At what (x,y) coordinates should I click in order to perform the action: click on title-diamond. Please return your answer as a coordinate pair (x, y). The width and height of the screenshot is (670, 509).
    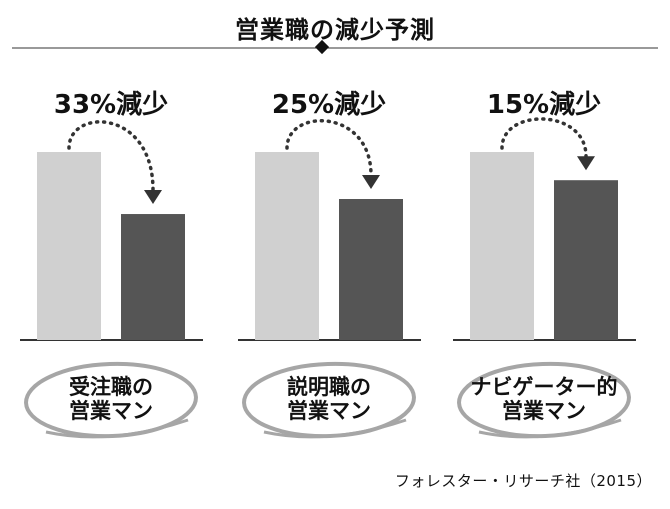
    Looking at the image, I should click on (322, 47).